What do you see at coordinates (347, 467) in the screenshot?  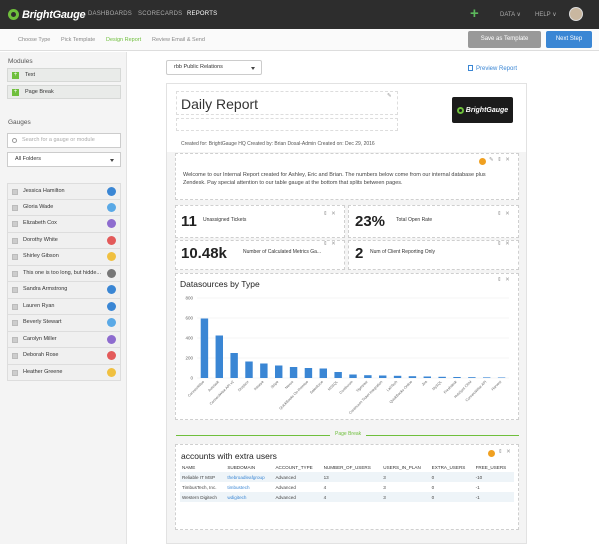 I see `column-header: NUMBER_OF_USERS` at bounding box center [347, 467].